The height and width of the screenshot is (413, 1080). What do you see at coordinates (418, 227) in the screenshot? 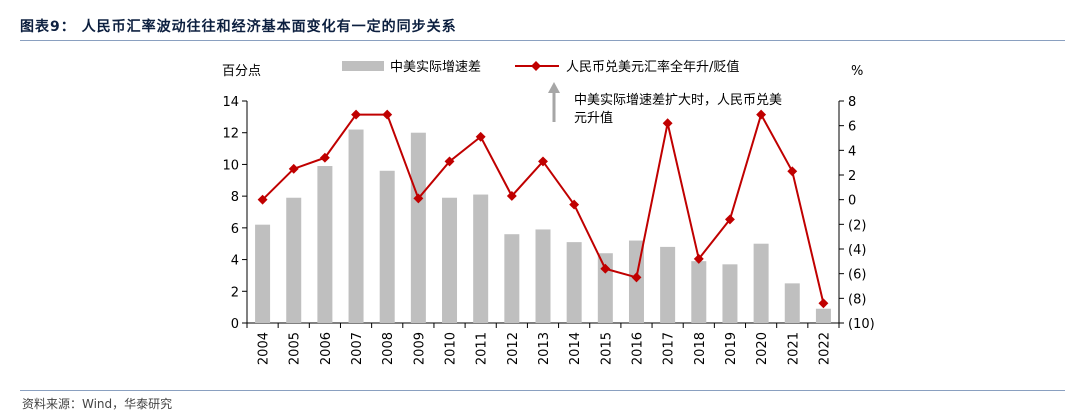
I see `bar-2009` at bounding box center [418, 227].